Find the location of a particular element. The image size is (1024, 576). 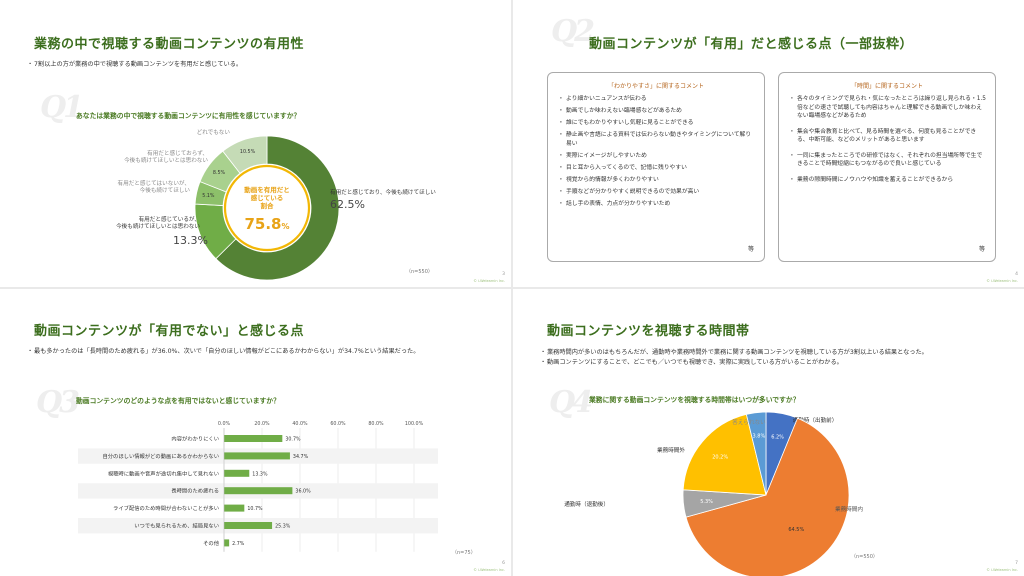

slice-category-label: 通勤時（出勤前） is located at coordinates (815, 420).